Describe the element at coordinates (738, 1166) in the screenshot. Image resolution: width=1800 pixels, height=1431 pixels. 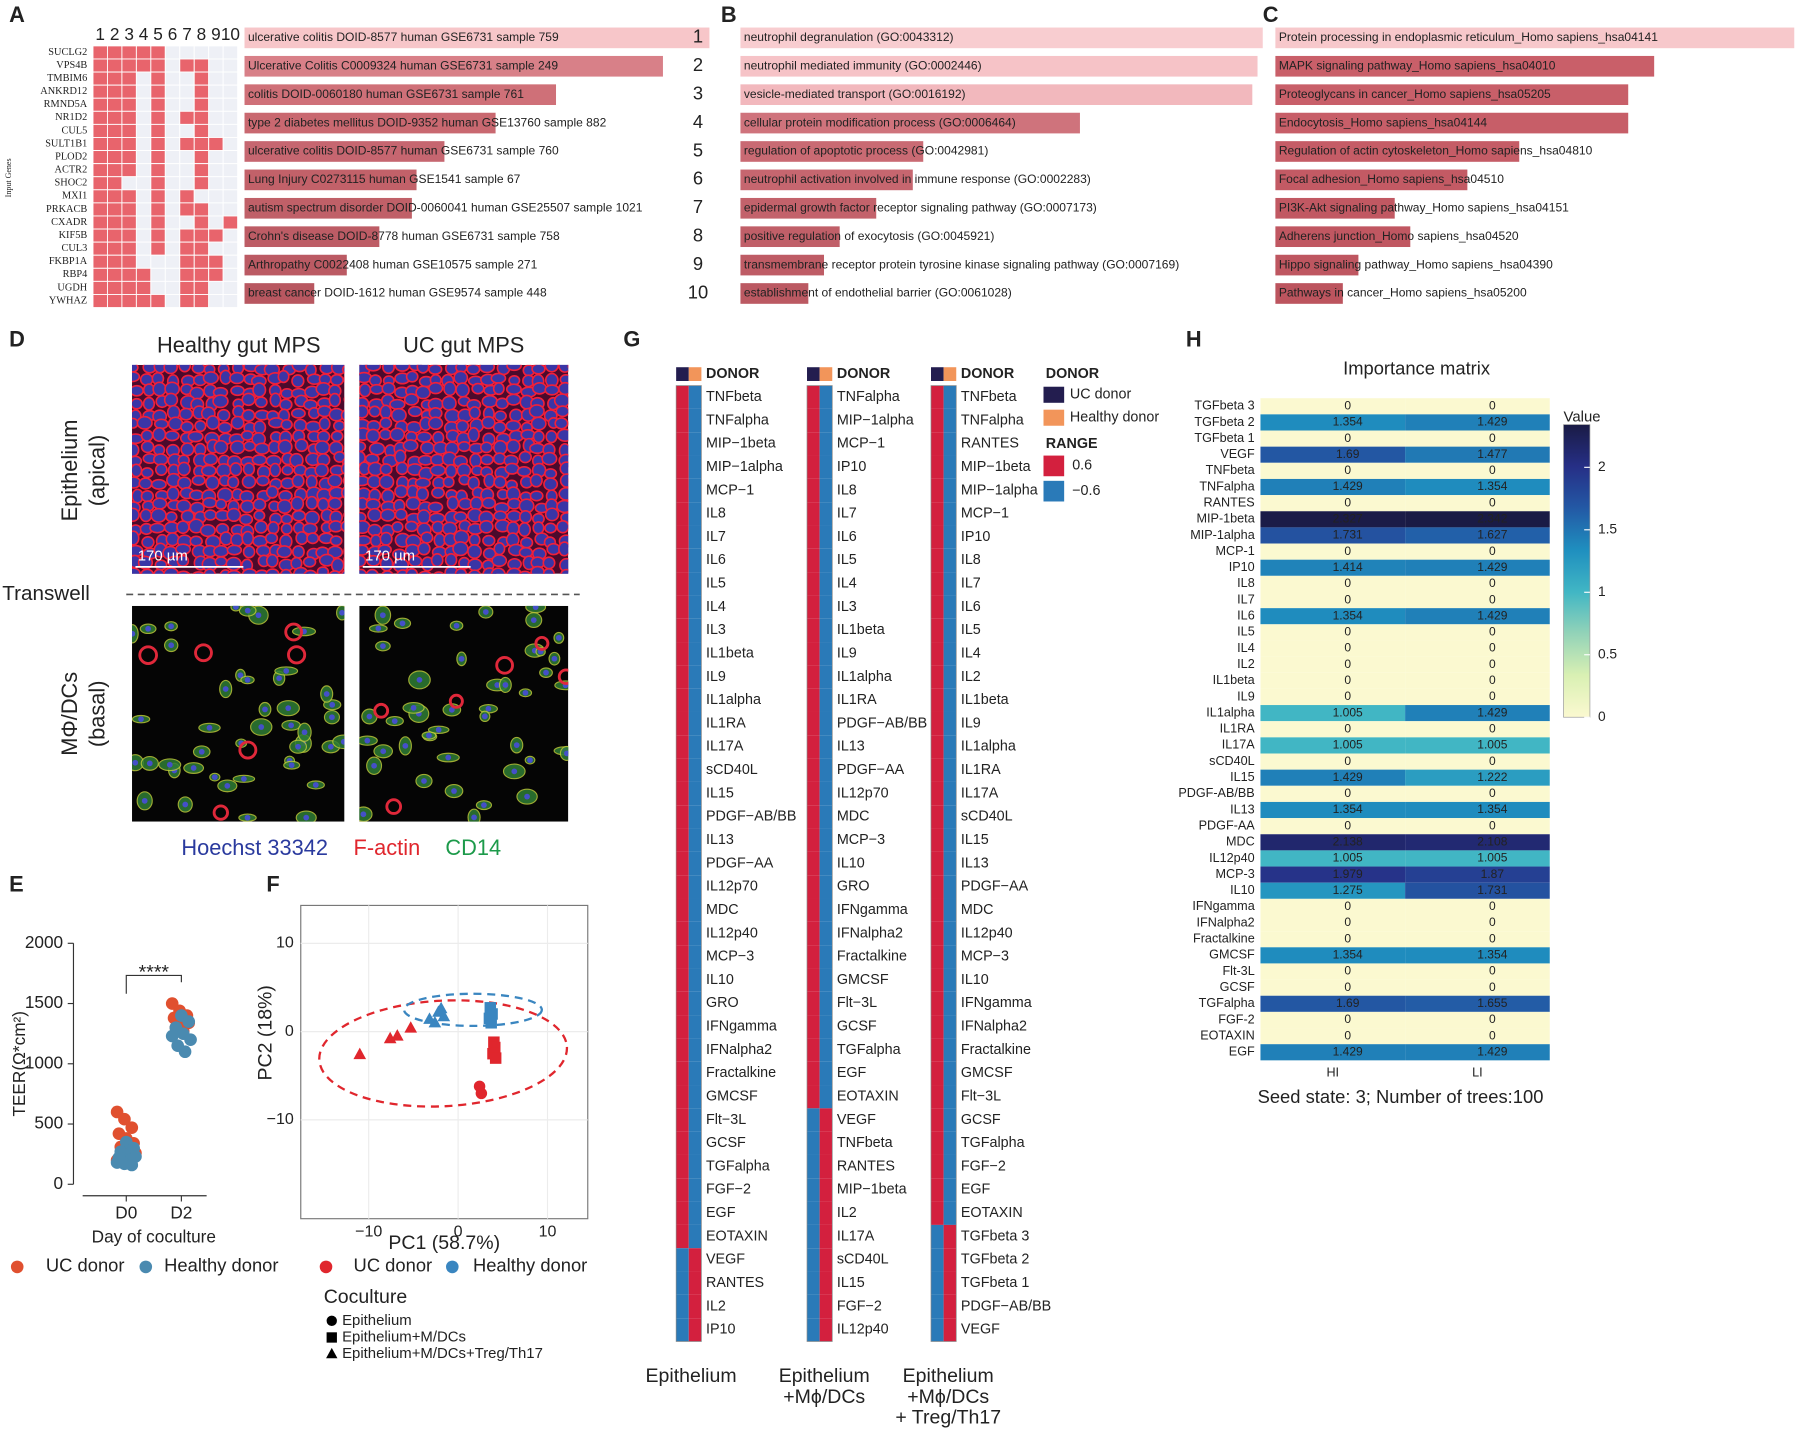
I see `row-label: TGFalpha` at that location.